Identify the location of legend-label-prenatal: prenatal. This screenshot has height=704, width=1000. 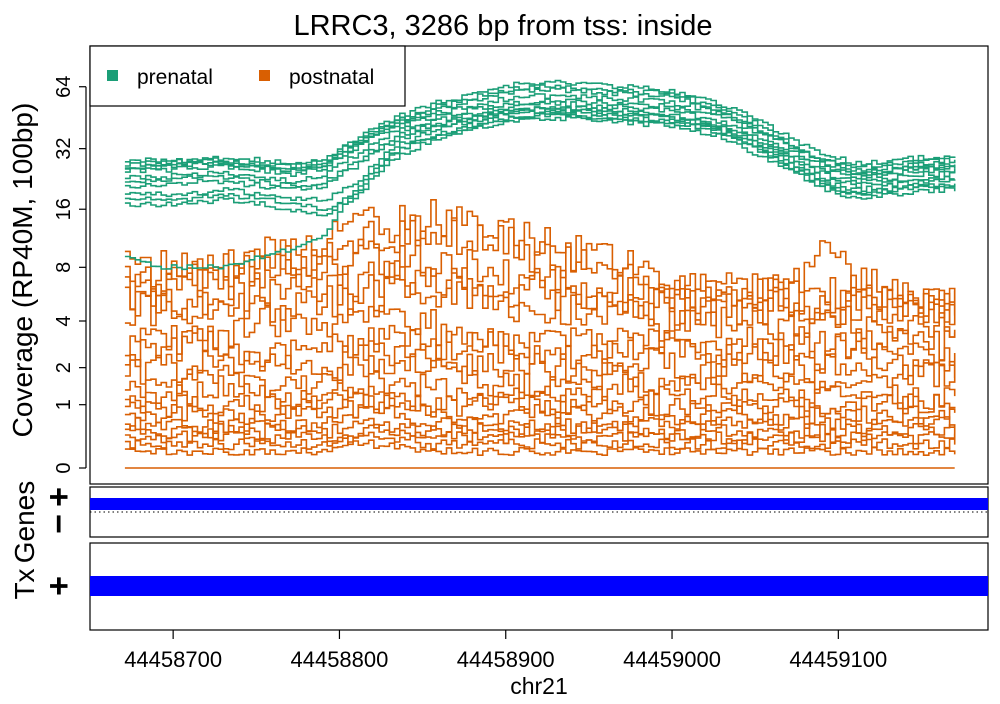
(175, 77).